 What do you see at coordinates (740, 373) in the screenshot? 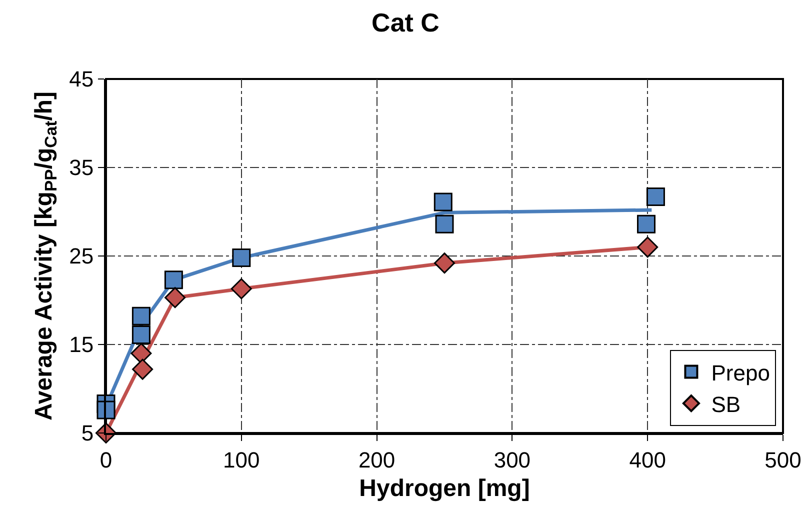
I see `legend-label: Prepo` at bounding box center [740, 373].